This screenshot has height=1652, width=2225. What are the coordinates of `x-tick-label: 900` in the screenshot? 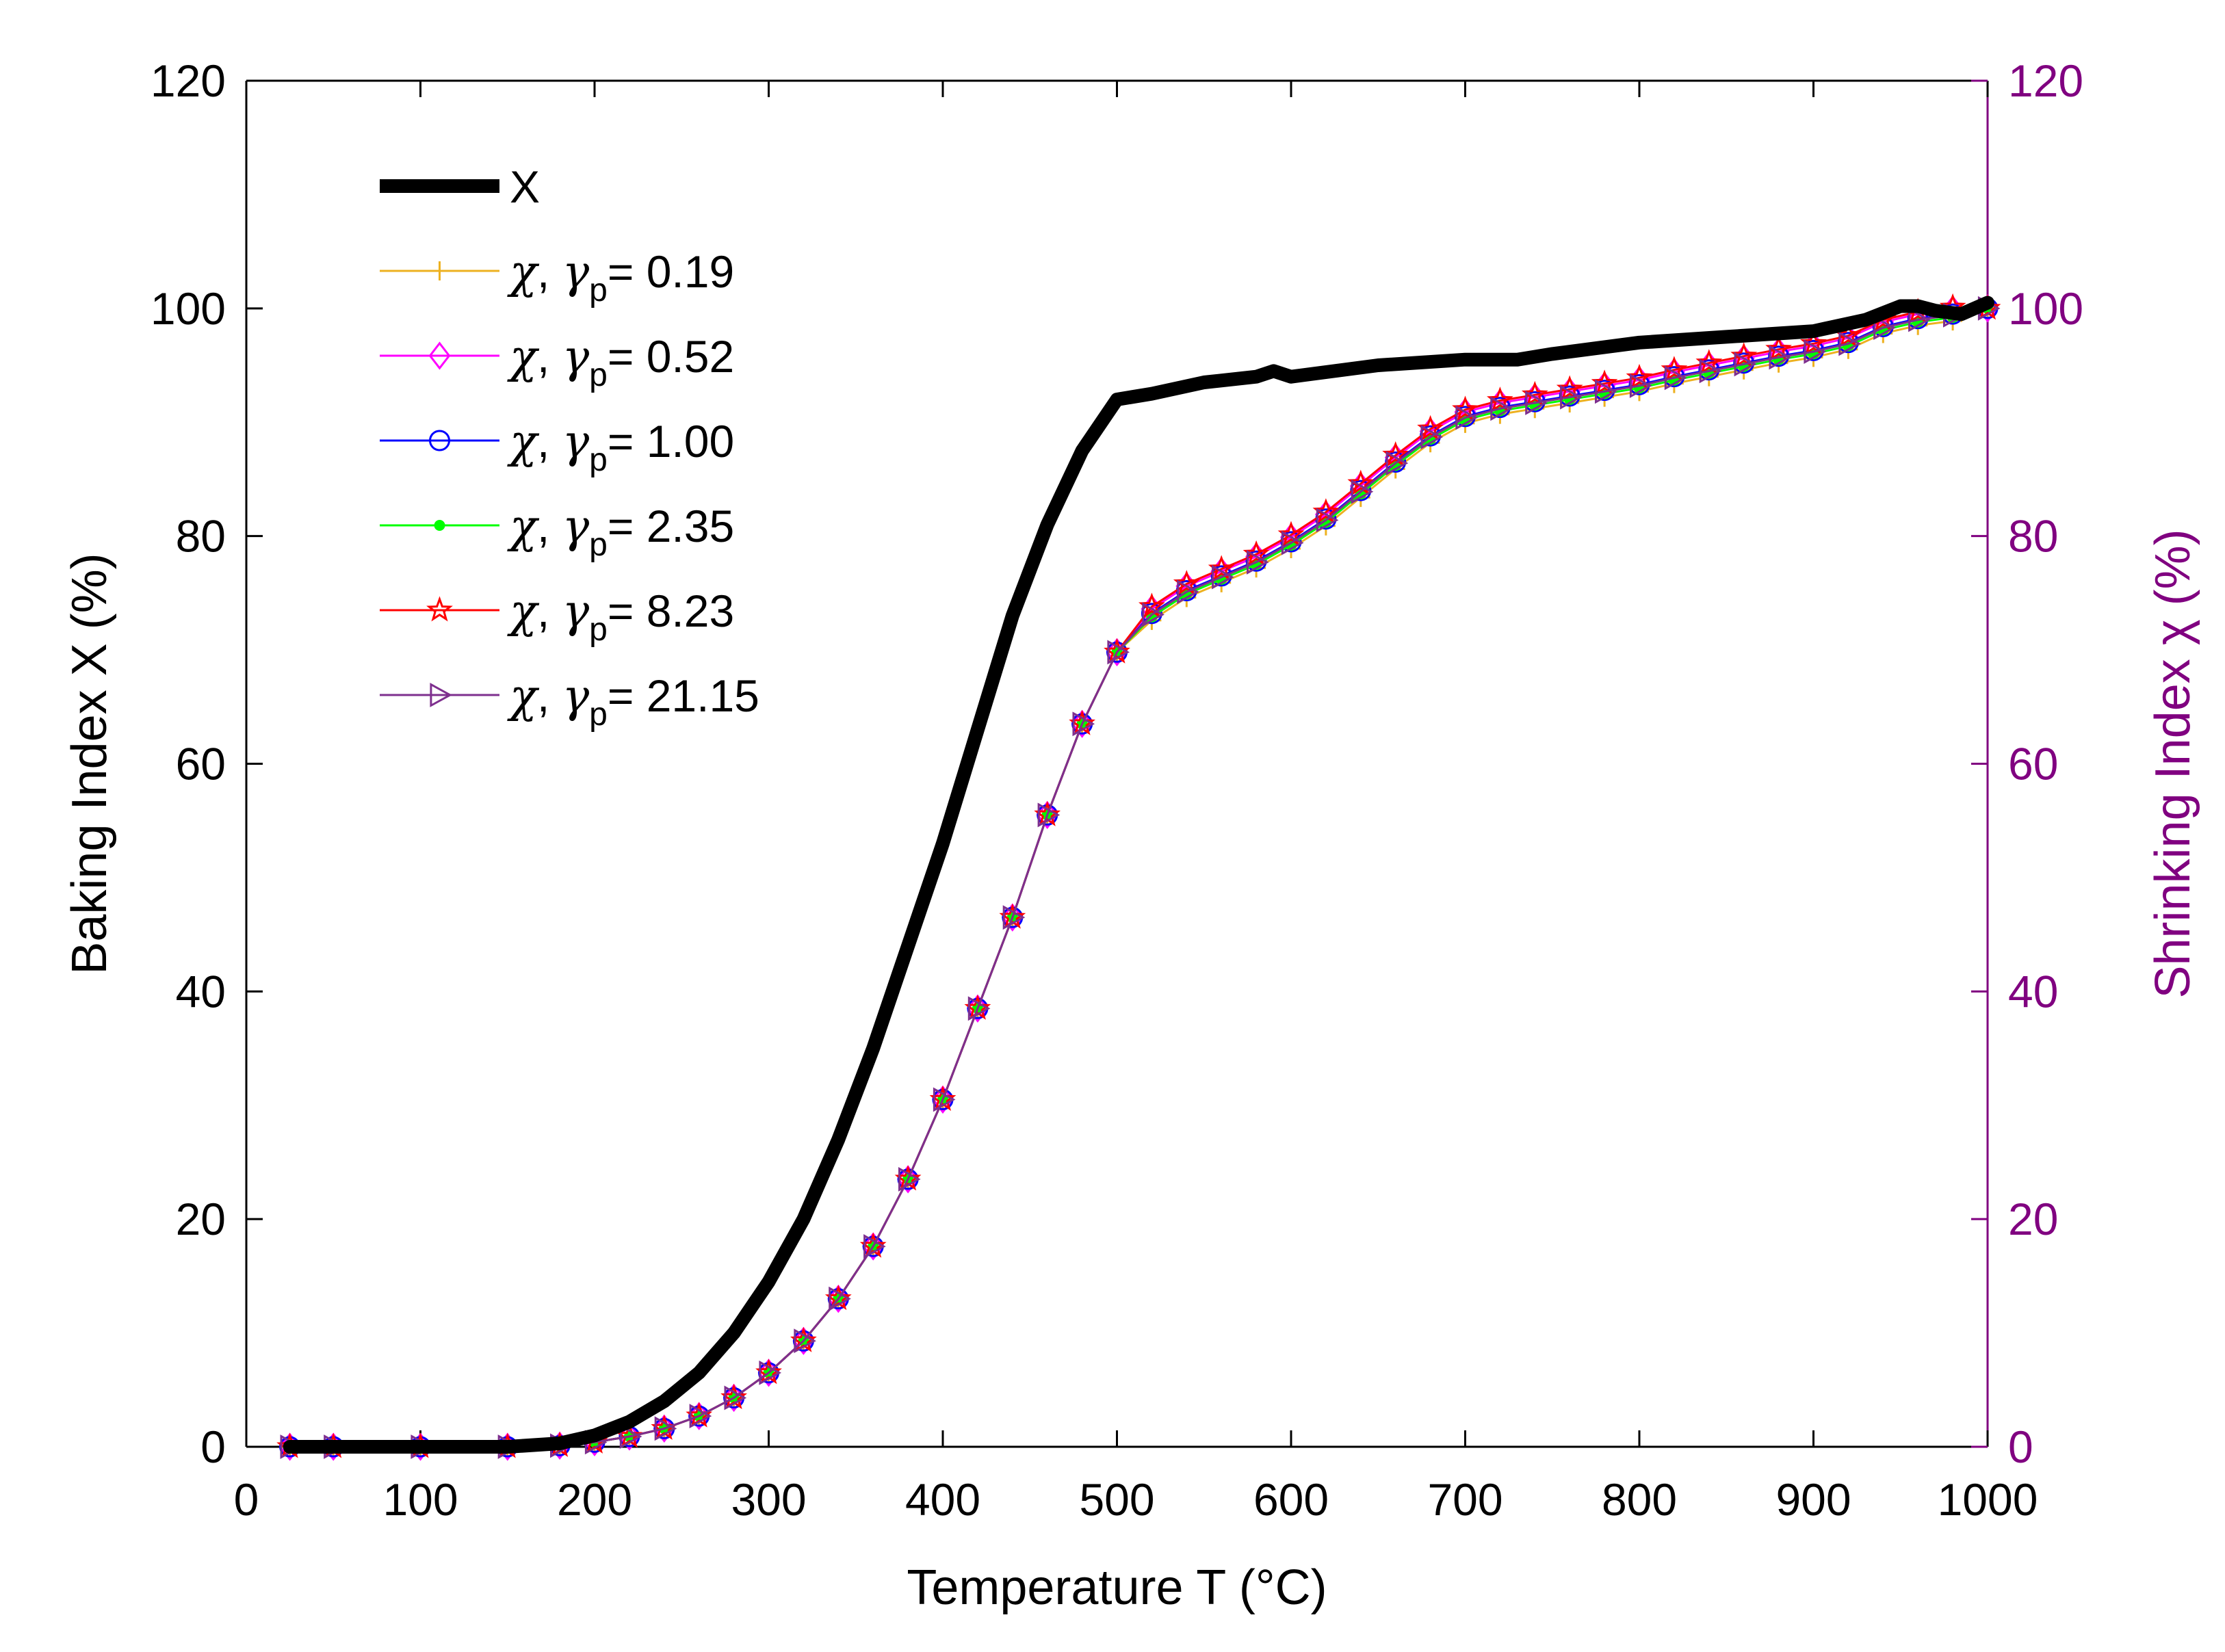 It's located at (1813, 1499).